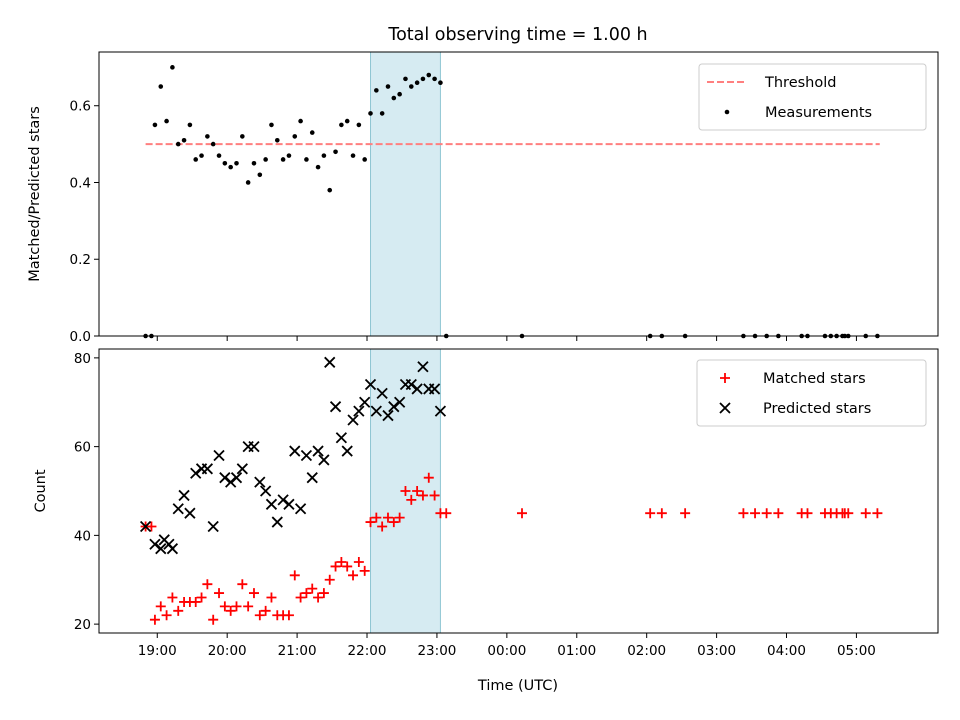 This screenshot has width=960, height=720. Describe the element at coordinates (716, 651) in the screenshot. I see `x-tick-label: 03:00` at that location.